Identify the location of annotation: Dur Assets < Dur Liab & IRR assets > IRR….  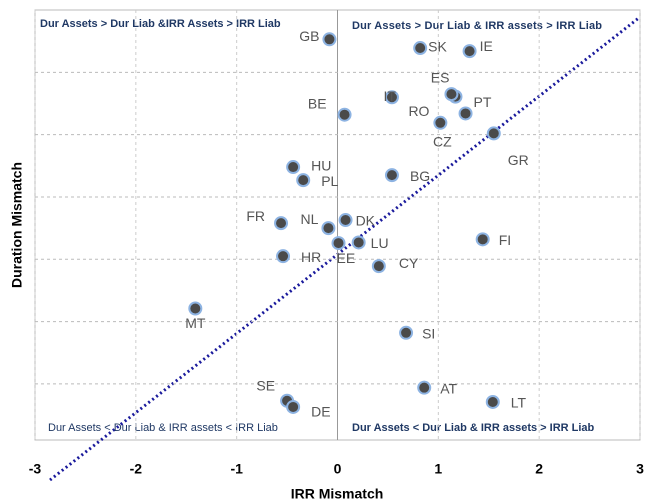
(473, 428).